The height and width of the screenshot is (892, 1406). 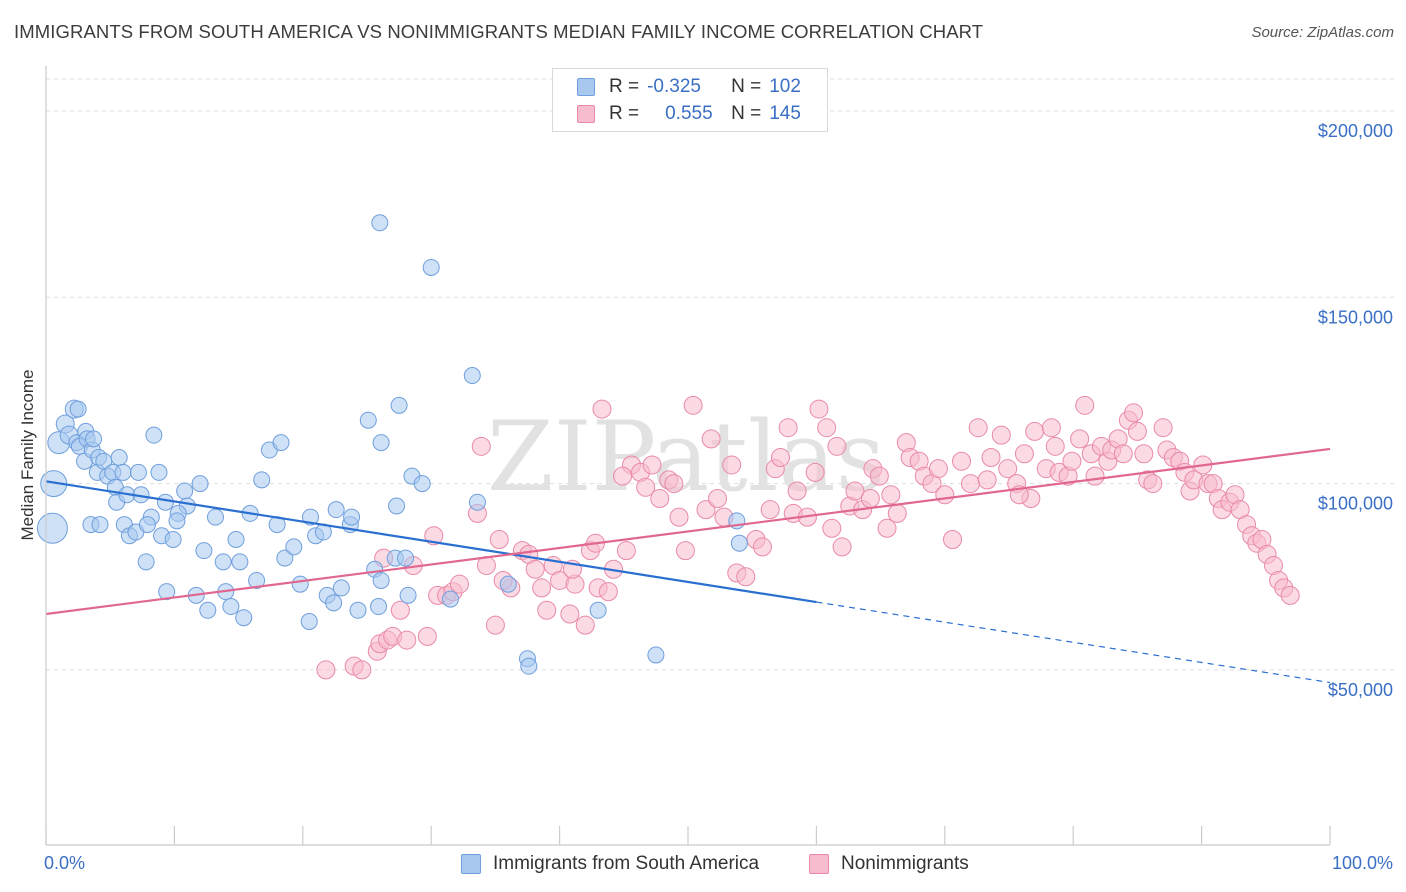 What do you see at coordinates (689, 114) in the screenshot?
I see `legend-row-nonimmigrants: R = 0.555 N = 145` at bounding box center [689, 114].